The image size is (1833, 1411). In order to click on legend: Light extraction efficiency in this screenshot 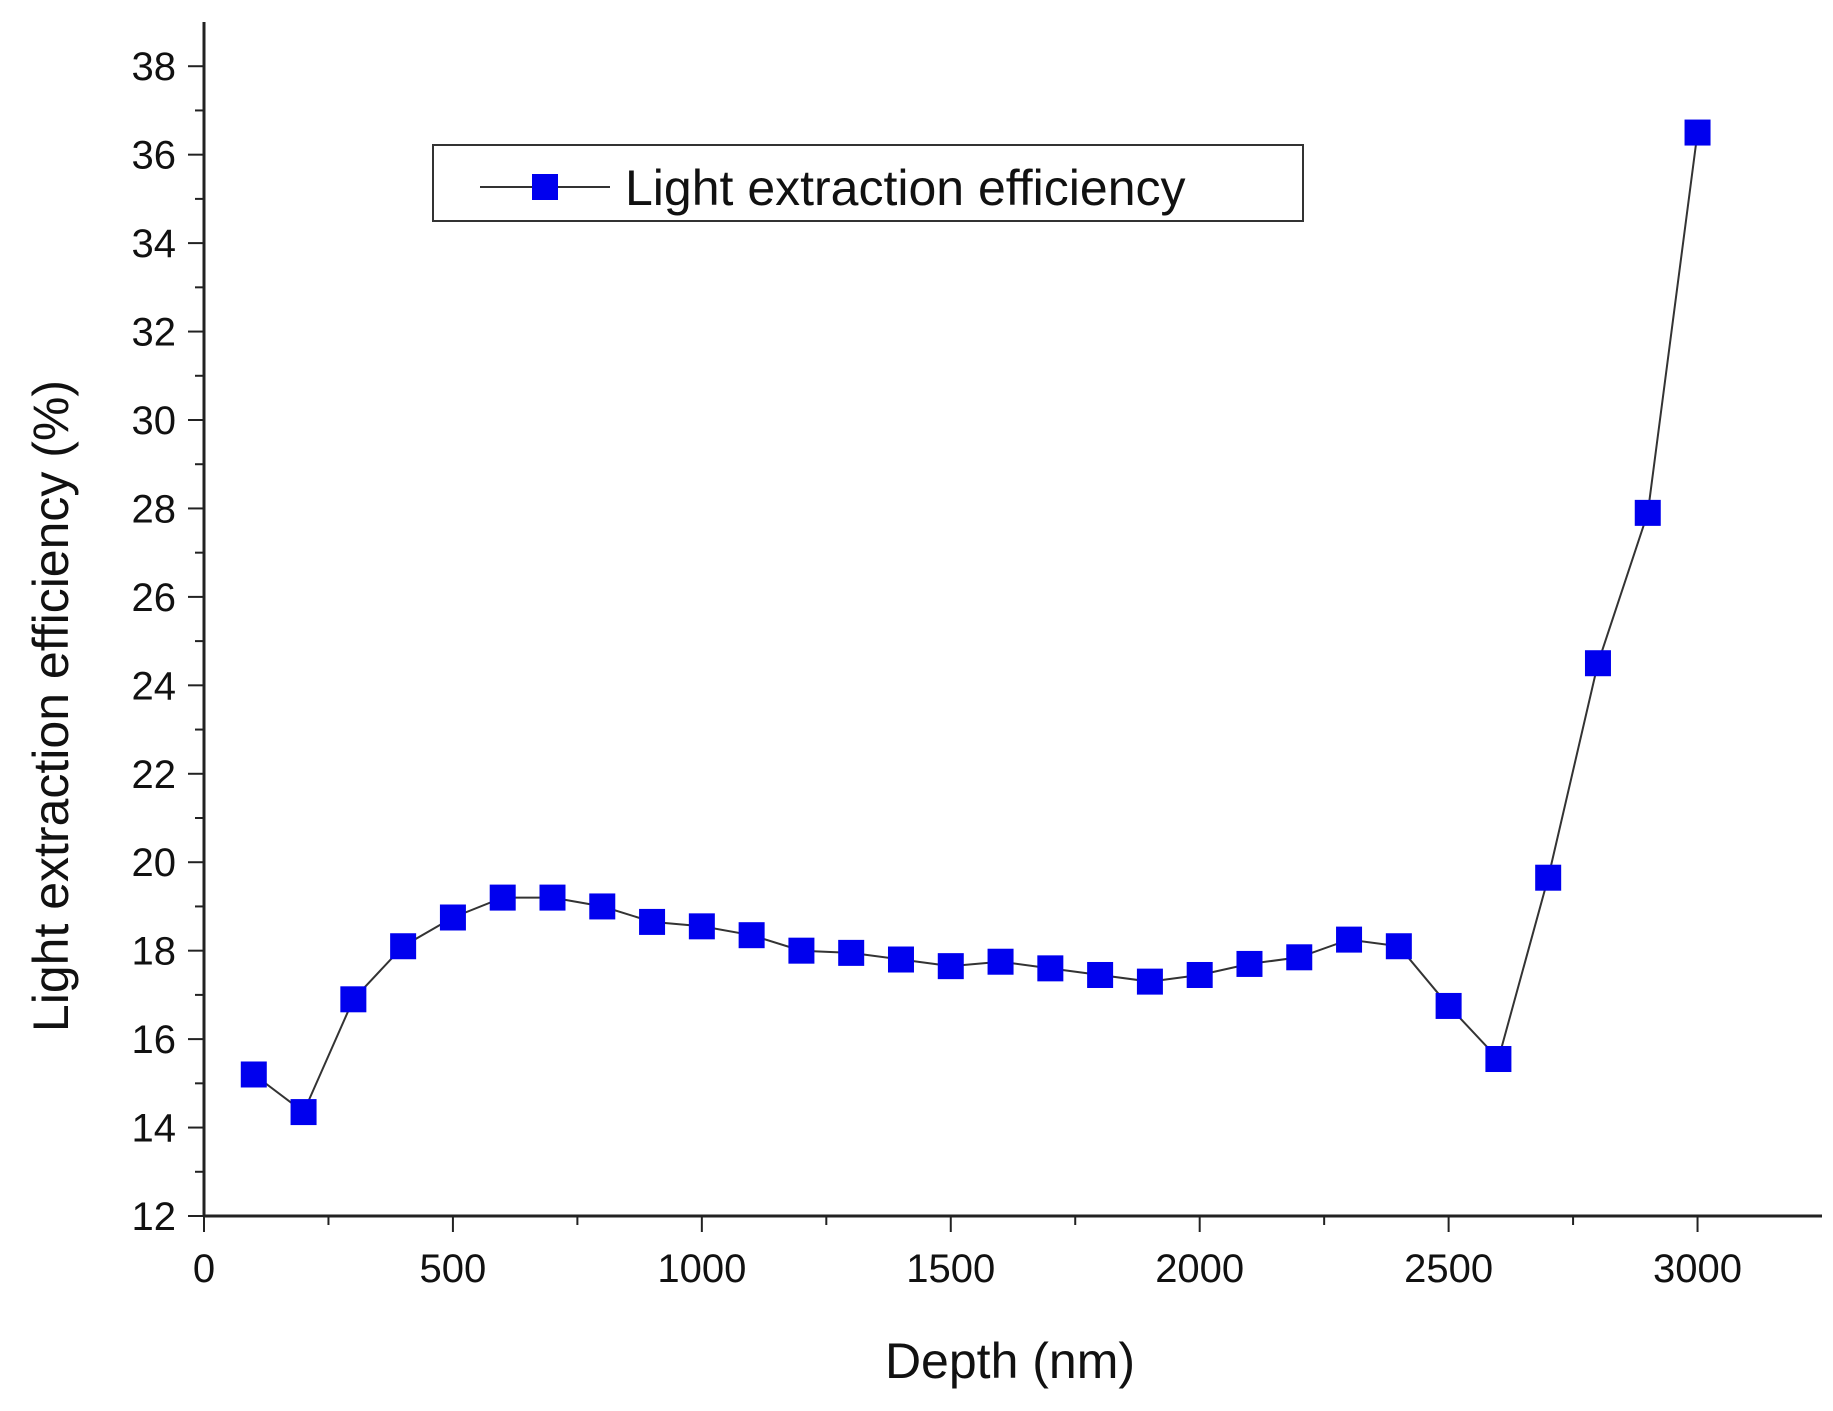, I will do `click(868, 183)`.